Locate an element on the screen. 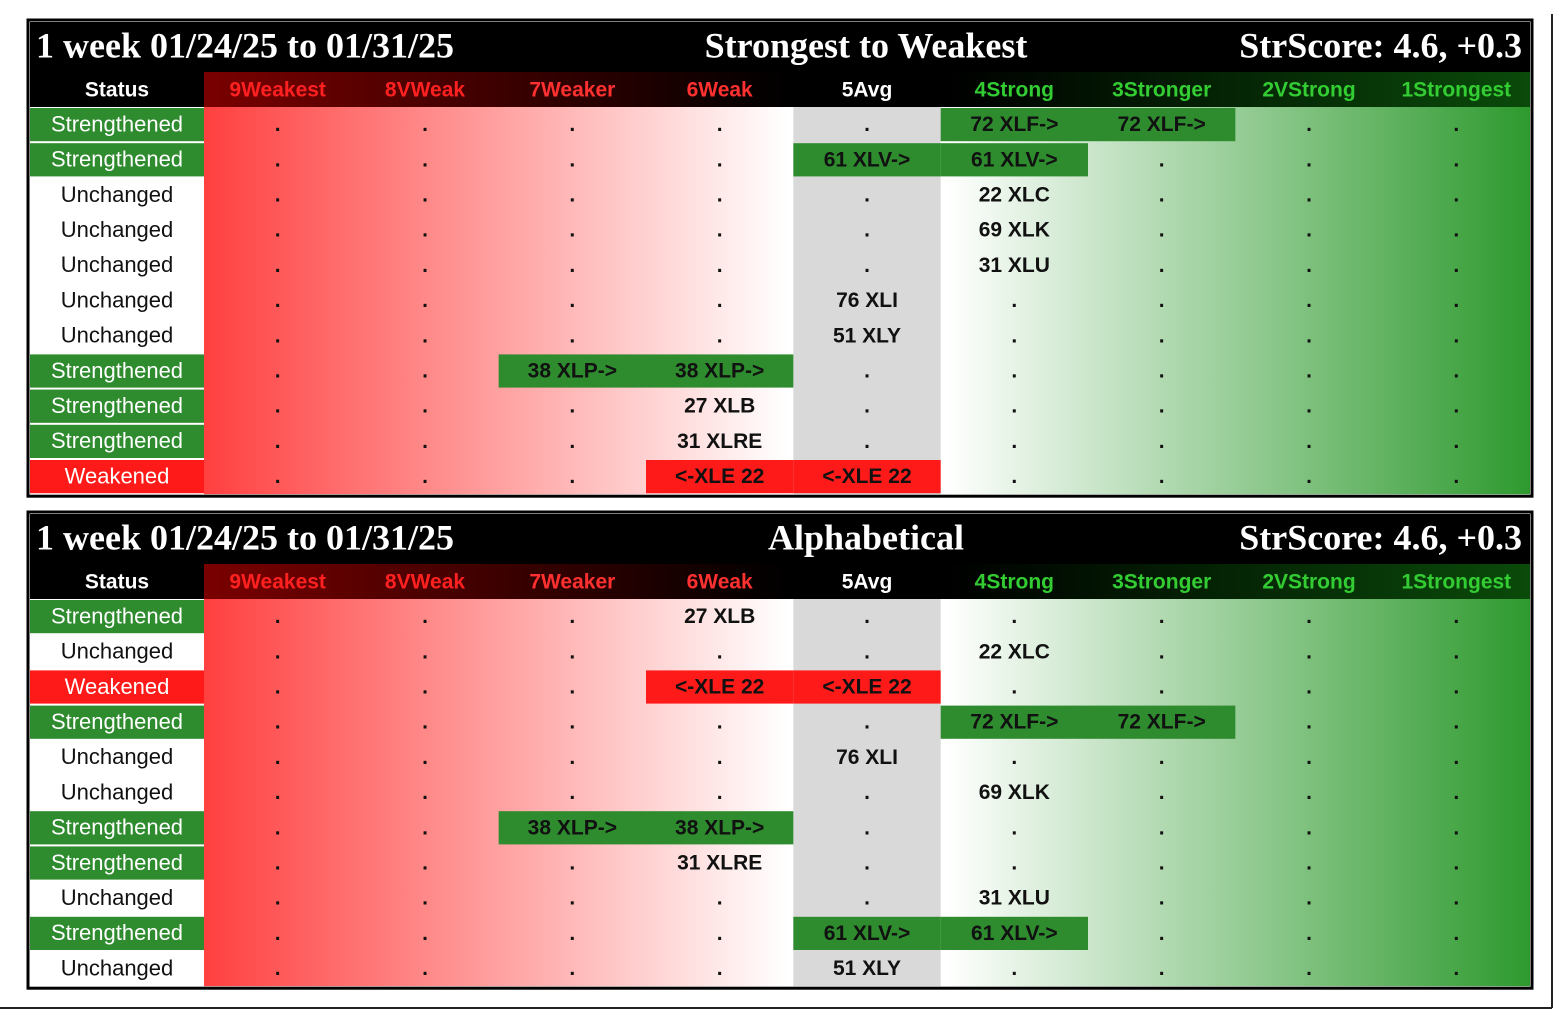 The height and width of the screenshot is (1012, 1564). status: Weakened is located at coordinates (117, 475).